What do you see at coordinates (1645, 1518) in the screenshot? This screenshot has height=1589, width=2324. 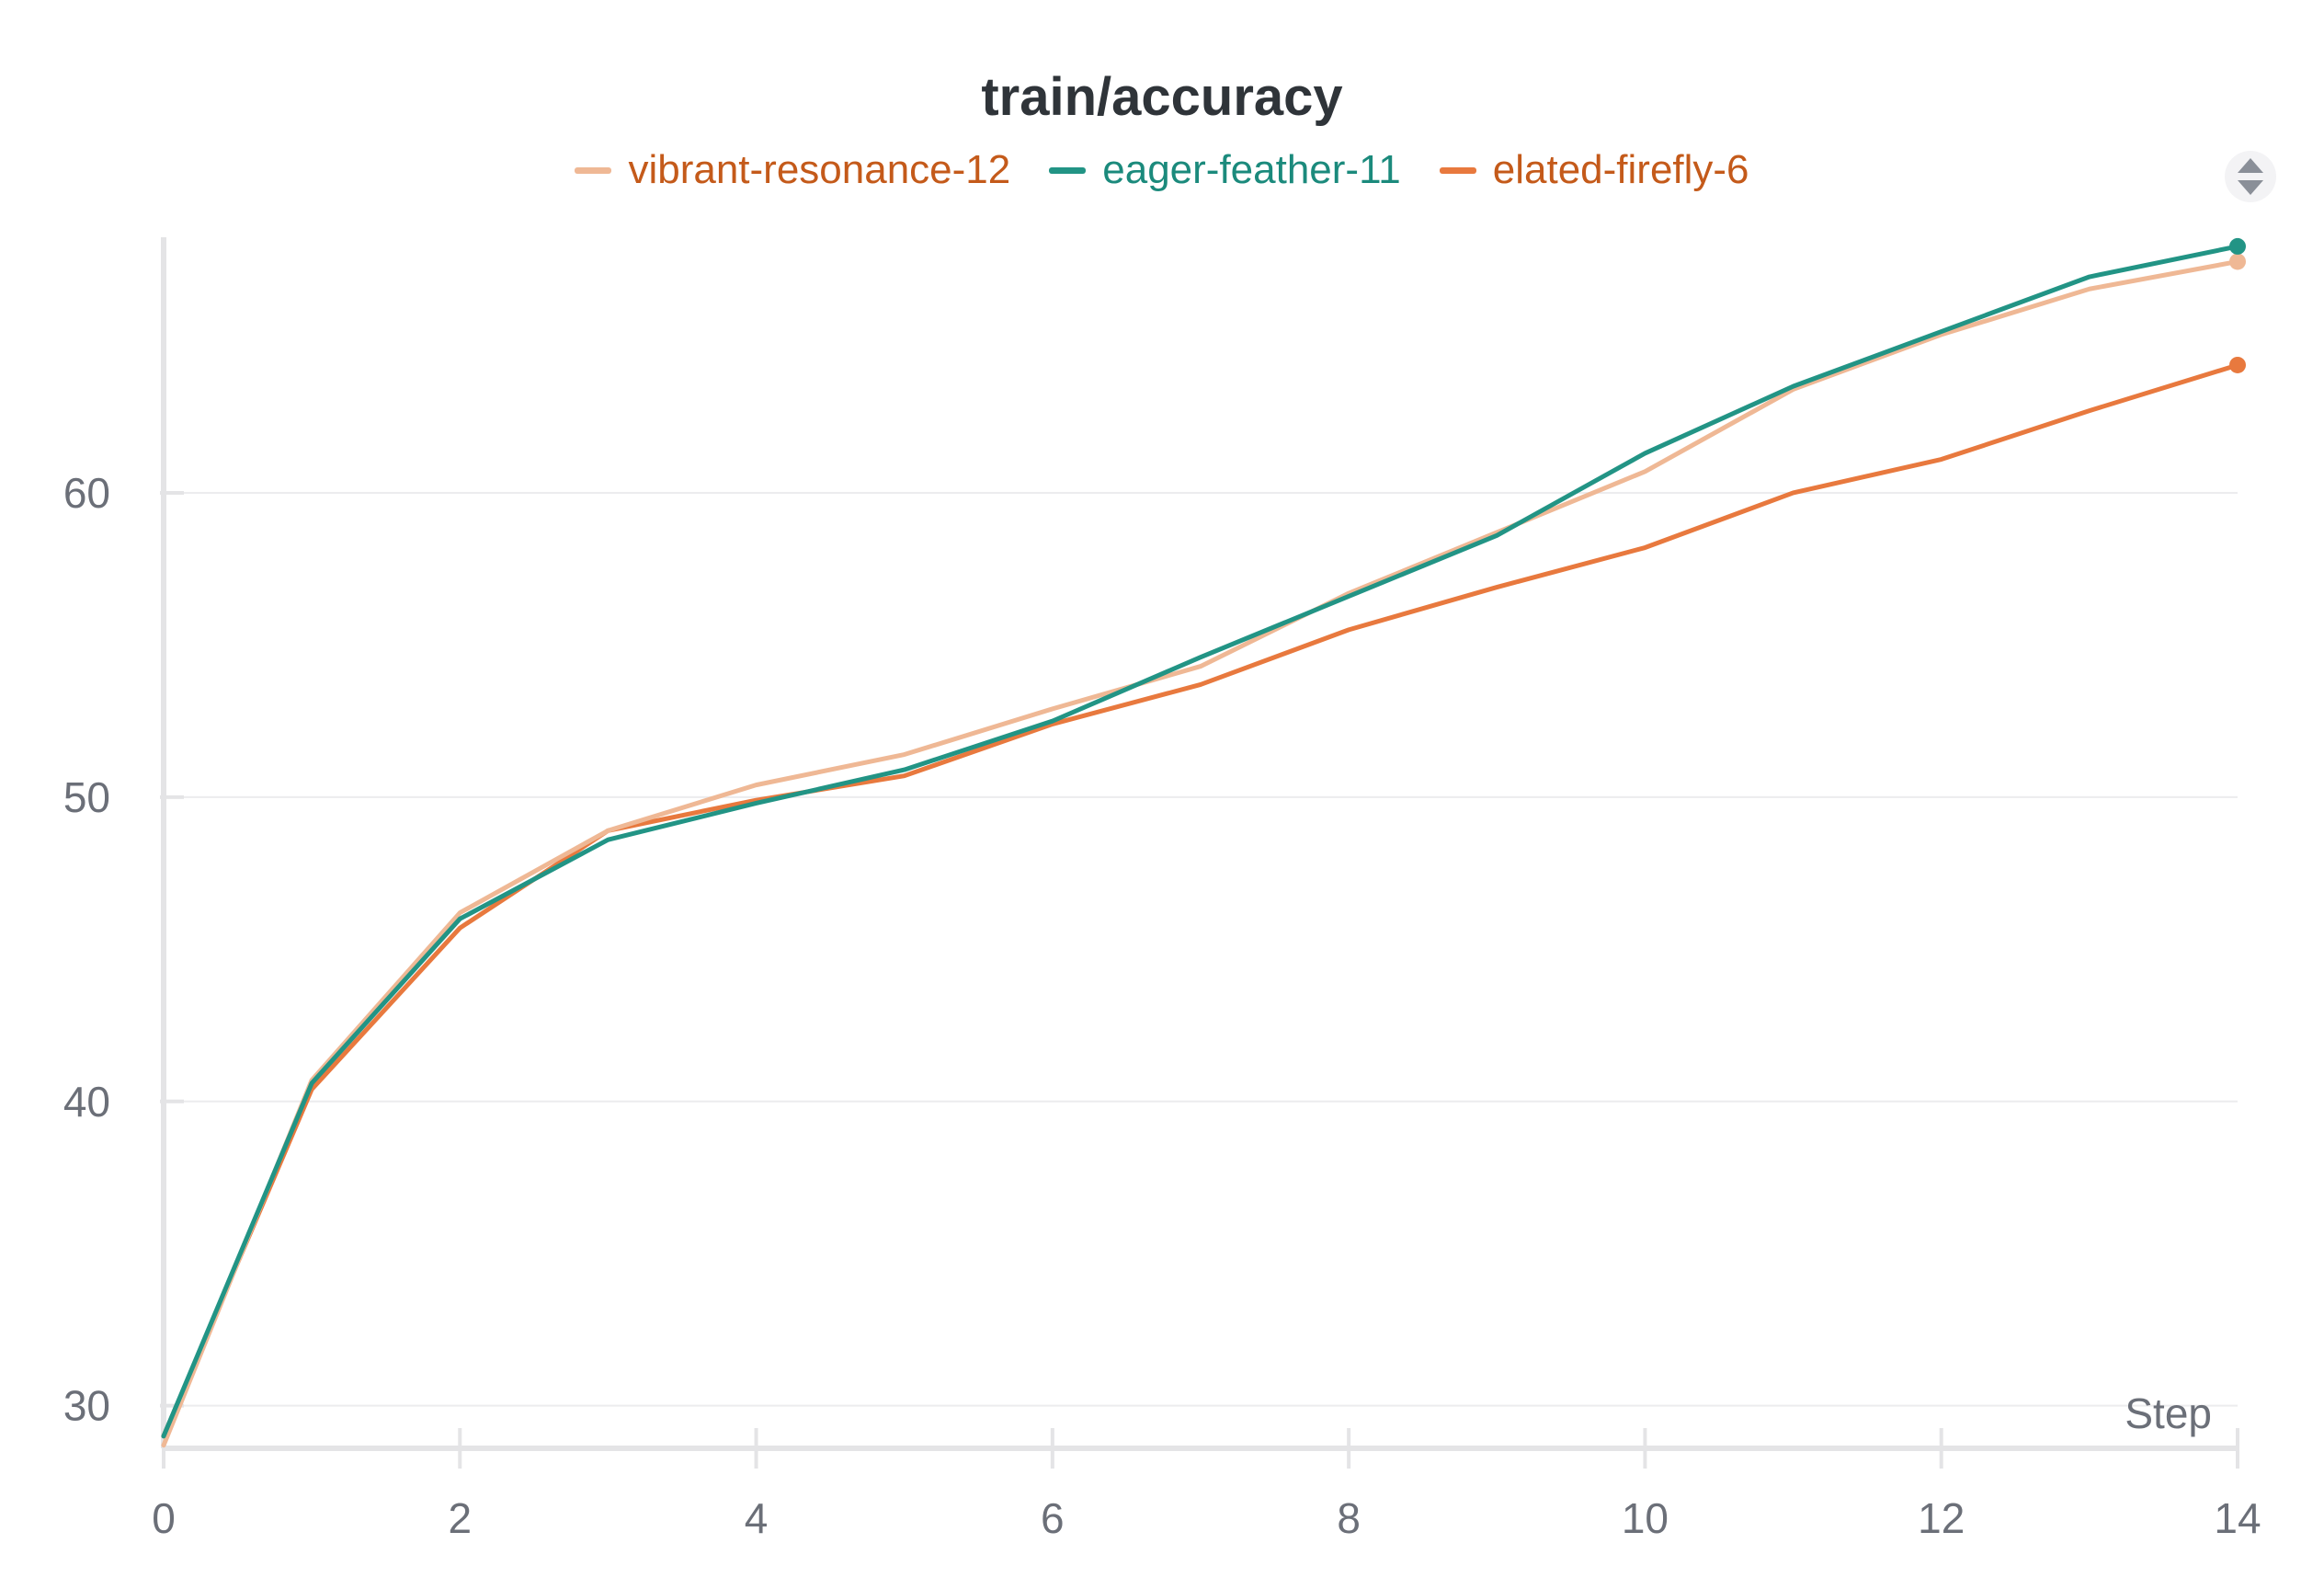 I see `x-tick-label-10: 10` at bounding box center [1645, 1518].